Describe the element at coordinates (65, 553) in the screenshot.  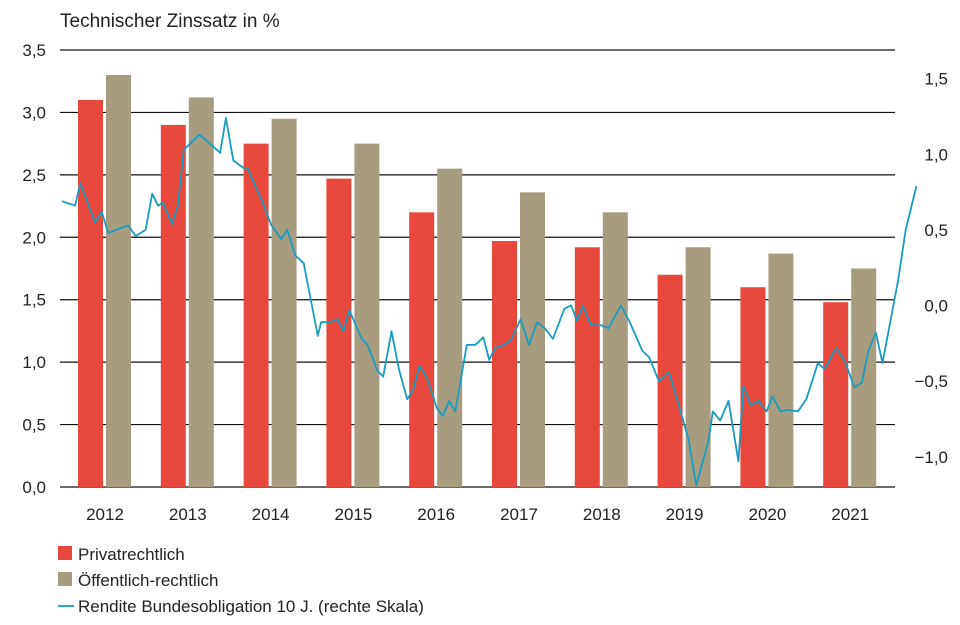
I see `legend-swatch-privatrechtlich` at that location.